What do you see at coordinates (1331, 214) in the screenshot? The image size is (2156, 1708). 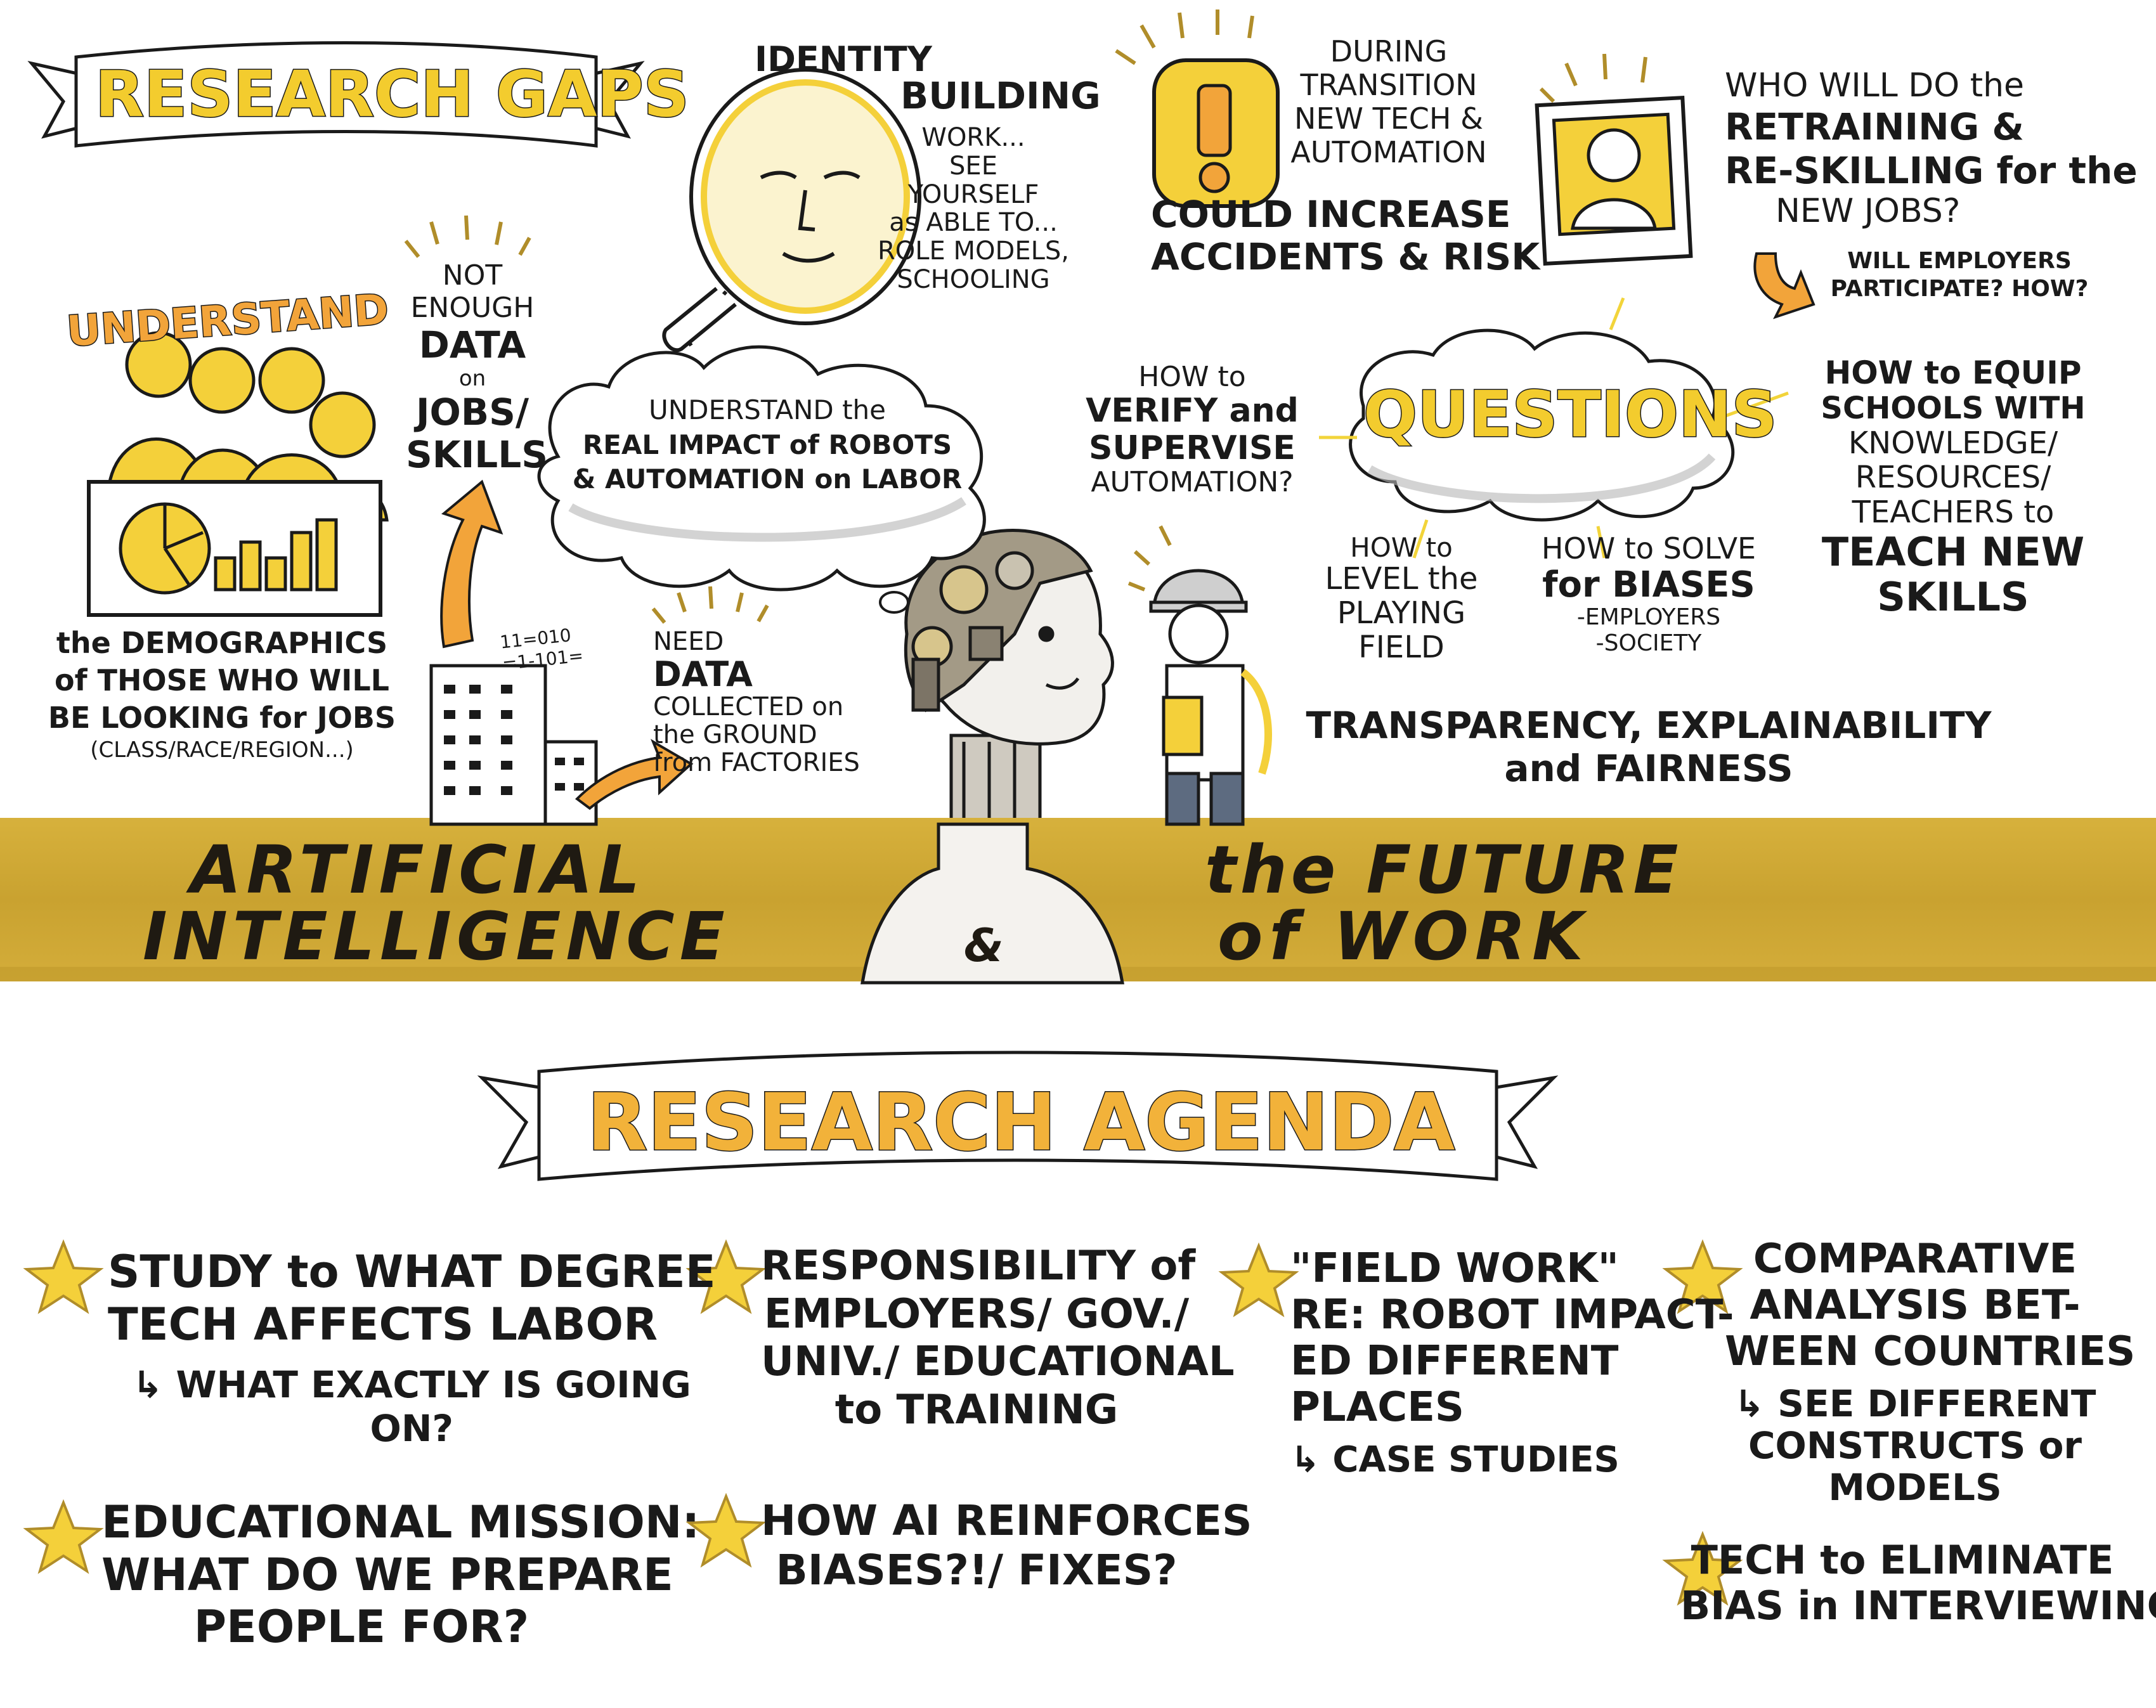 I see `acc-line: COULD INCREASE` at bounding box center [1331, 214].